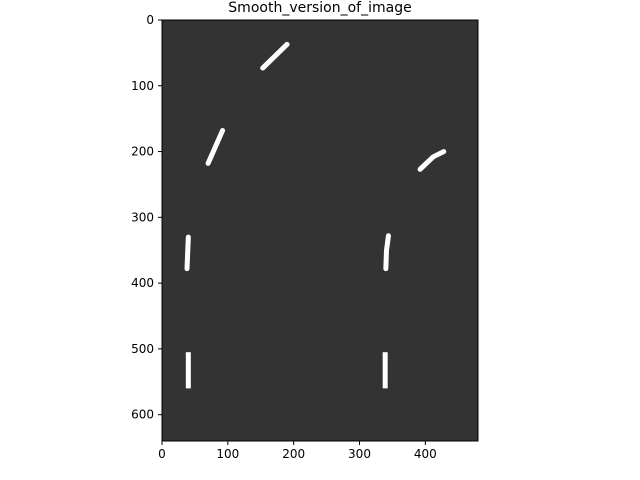 This screenshot has width=640, height=480. I want to click on x-axis: 0 100 200 300 400, so click(297, 451).